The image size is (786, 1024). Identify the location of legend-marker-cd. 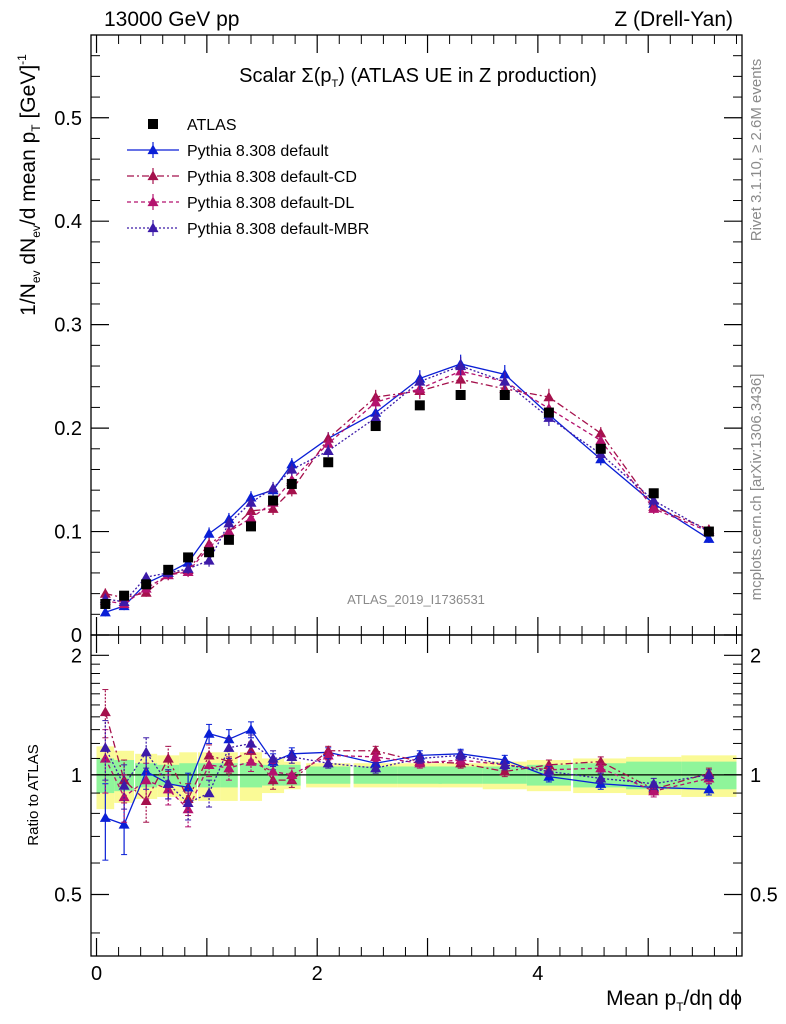
(153, 175).